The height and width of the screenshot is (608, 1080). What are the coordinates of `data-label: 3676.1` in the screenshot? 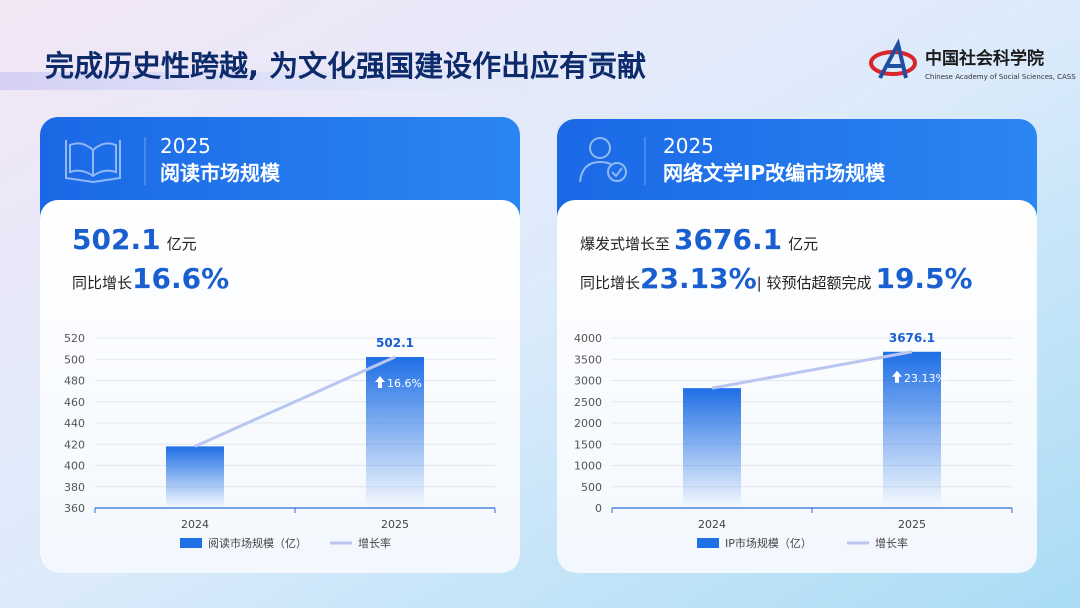 It's located at (912, 338).